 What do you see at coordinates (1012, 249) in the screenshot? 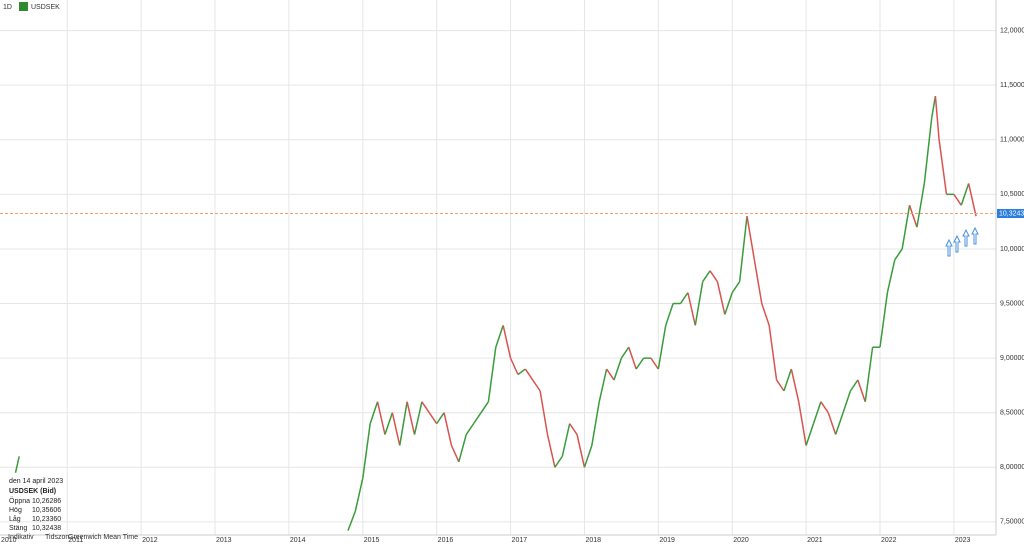
I see `y-tick-label: 10,00000` at bounding box center [1012, 249].